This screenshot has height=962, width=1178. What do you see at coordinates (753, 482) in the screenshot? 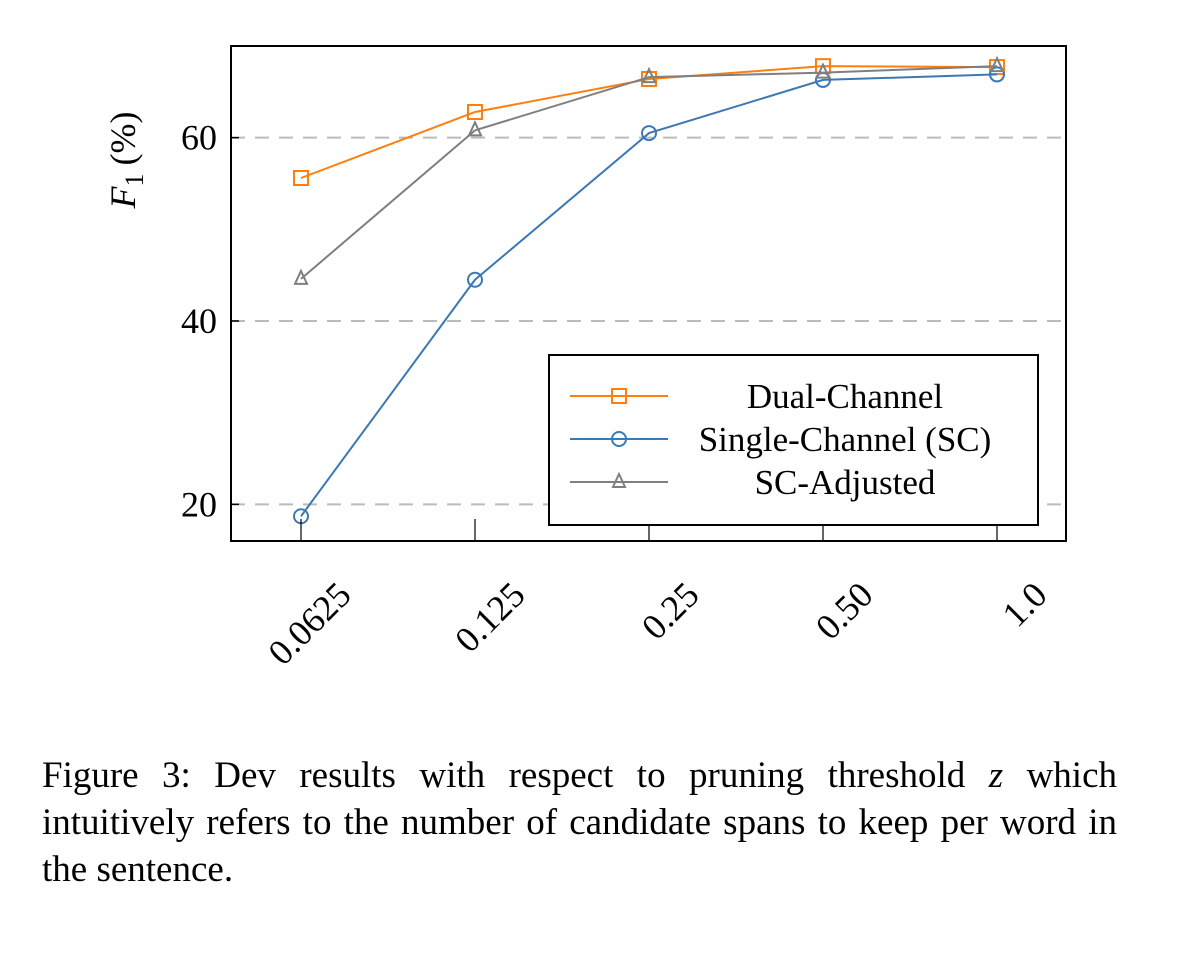
I see `legend-item: SC-Adjusted` at bounding box center [753, 482].